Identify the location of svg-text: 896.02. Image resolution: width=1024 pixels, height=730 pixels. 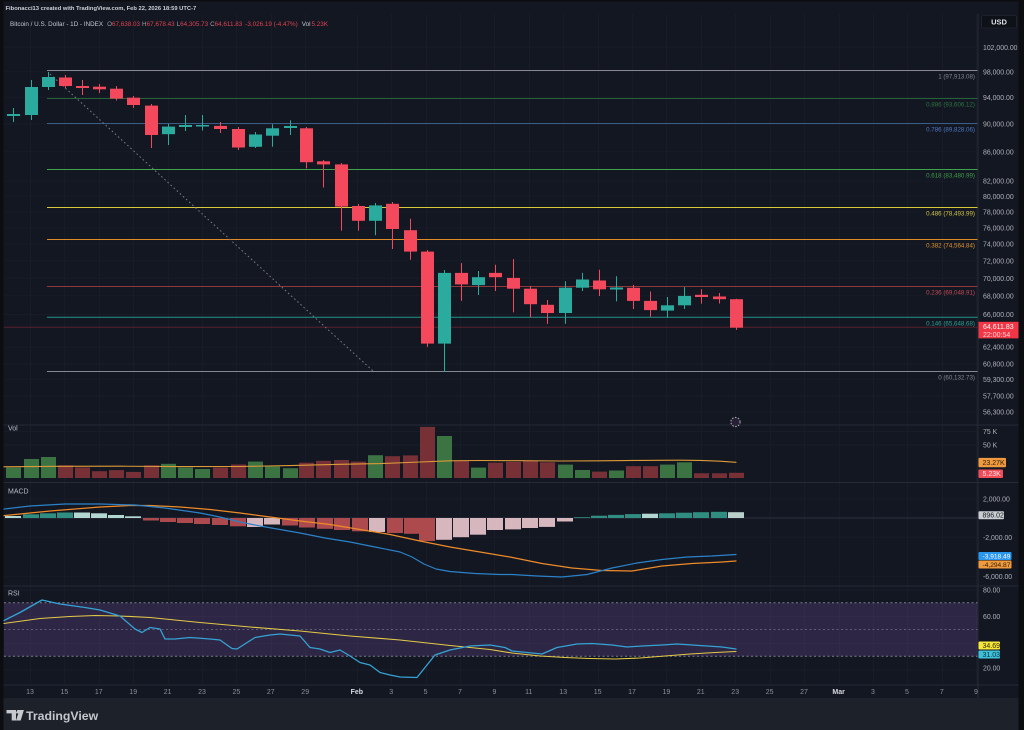
(994, 516).